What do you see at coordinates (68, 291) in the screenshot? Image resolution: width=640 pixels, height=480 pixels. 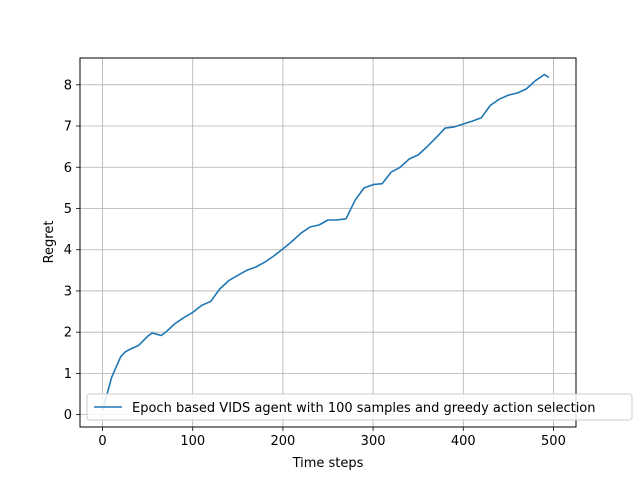 I see `y-tick-label: 3` at bounding box center [68, 291].